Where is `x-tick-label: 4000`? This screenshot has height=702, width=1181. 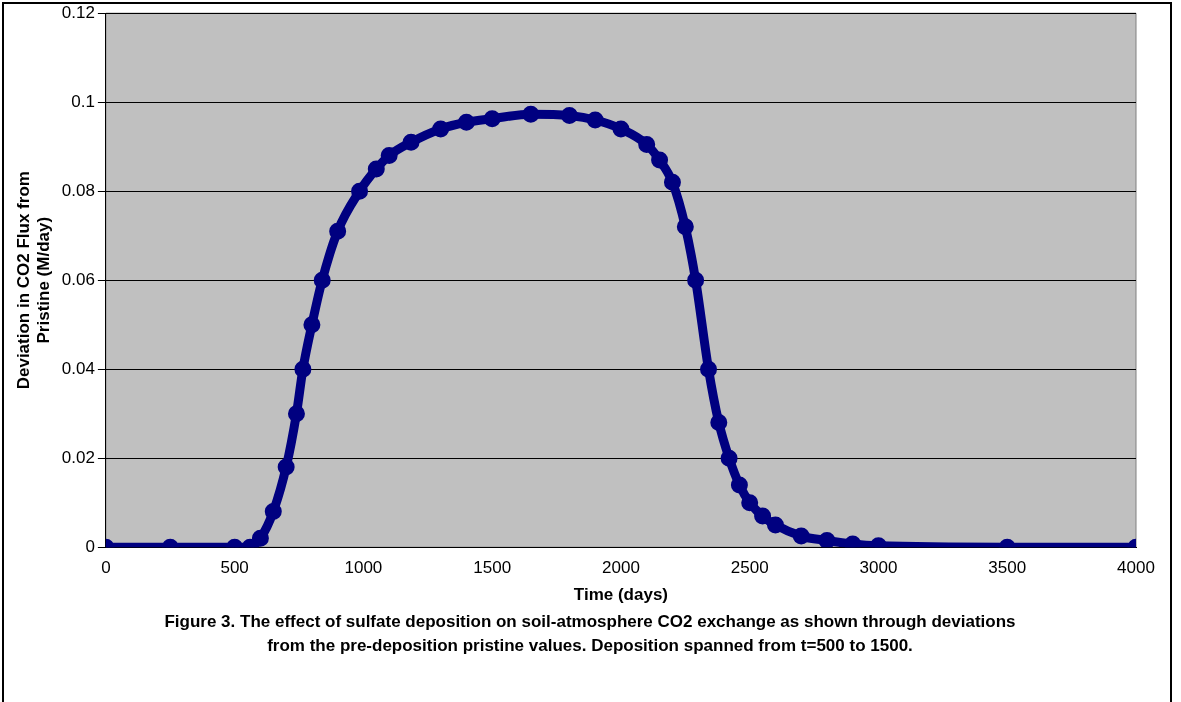
x-tick-label: 4000 is located at coordinates (1136, 568).